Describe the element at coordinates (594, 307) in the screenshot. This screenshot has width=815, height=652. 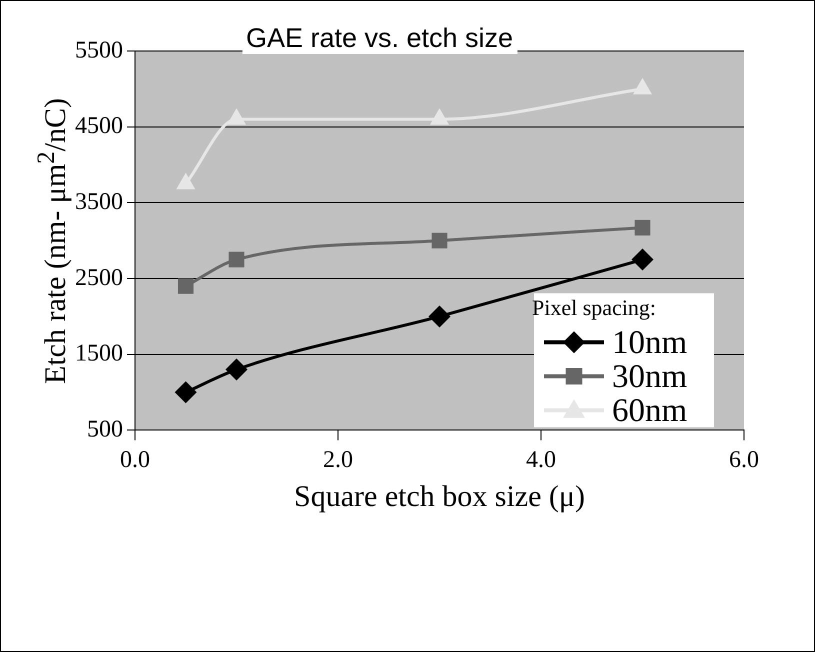
I see `legend-title: Pixel spacing:` at that location.